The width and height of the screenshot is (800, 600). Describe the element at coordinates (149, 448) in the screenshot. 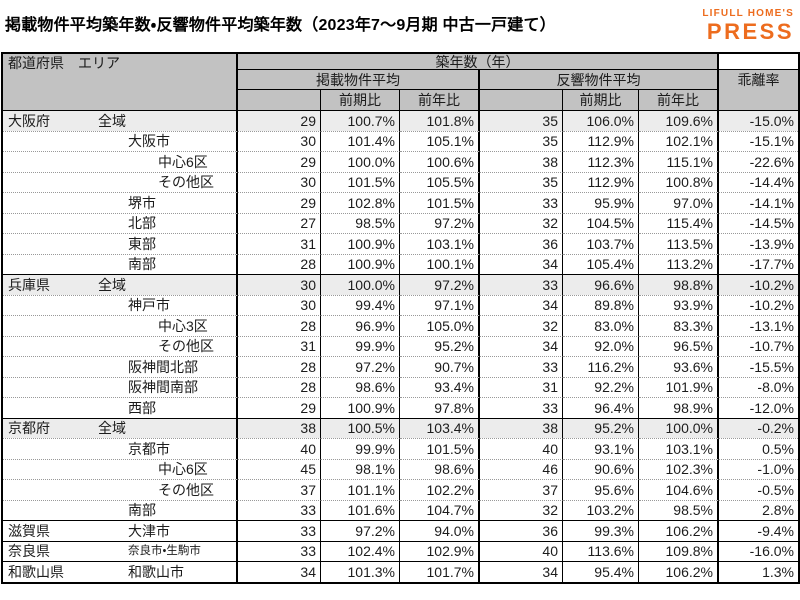

I see `area-label: 京都市` at that location.